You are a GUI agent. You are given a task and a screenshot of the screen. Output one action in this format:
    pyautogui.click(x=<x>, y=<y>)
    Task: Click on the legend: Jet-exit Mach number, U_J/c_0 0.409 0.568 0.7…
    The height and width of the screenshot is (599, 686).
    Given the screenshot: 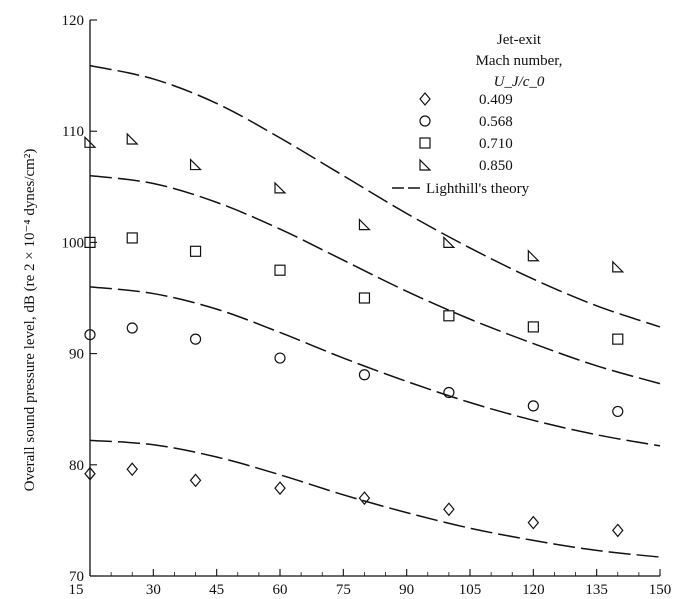 What is the action you would take?
    pyautogui.click(x=477, y=114)
    